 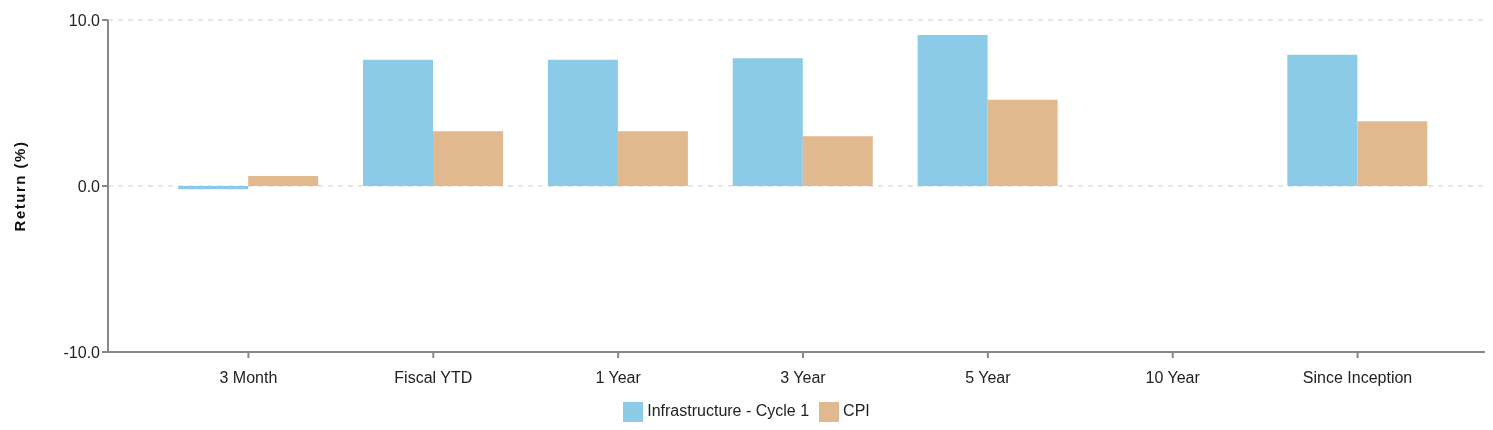 I want to click on y-axis-title: Return (%), so click(x=20, y=186).